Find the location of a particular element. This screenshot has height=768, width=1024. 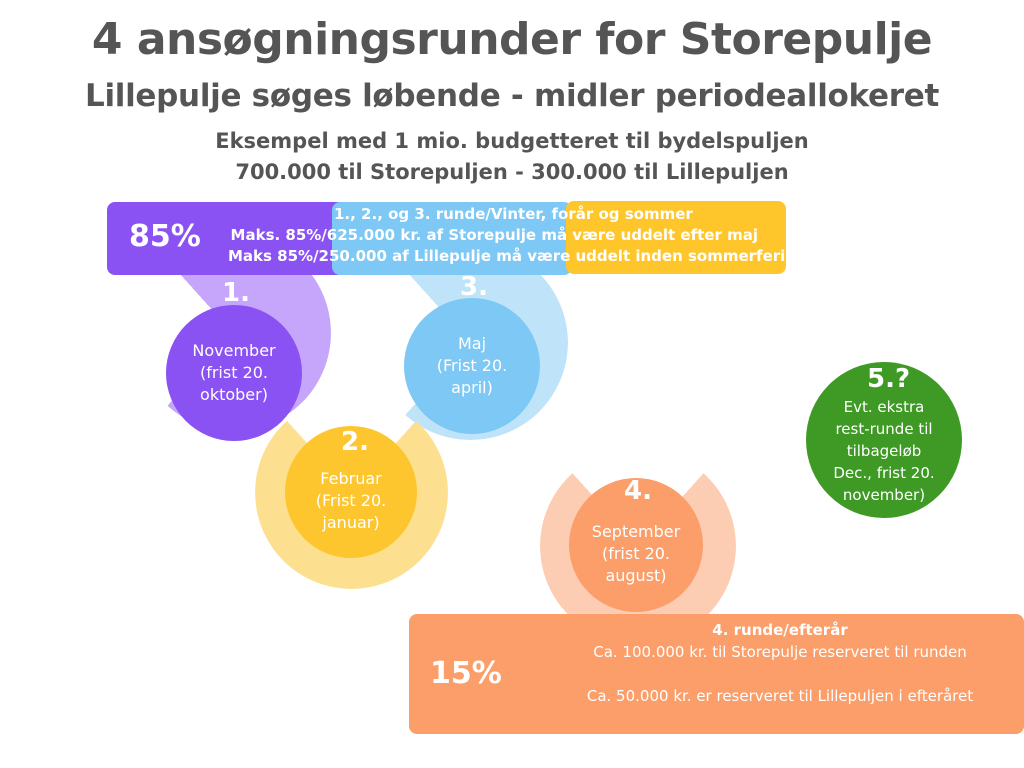

round-1-line-2: (frist 20. is located at coordinates (234, 372).